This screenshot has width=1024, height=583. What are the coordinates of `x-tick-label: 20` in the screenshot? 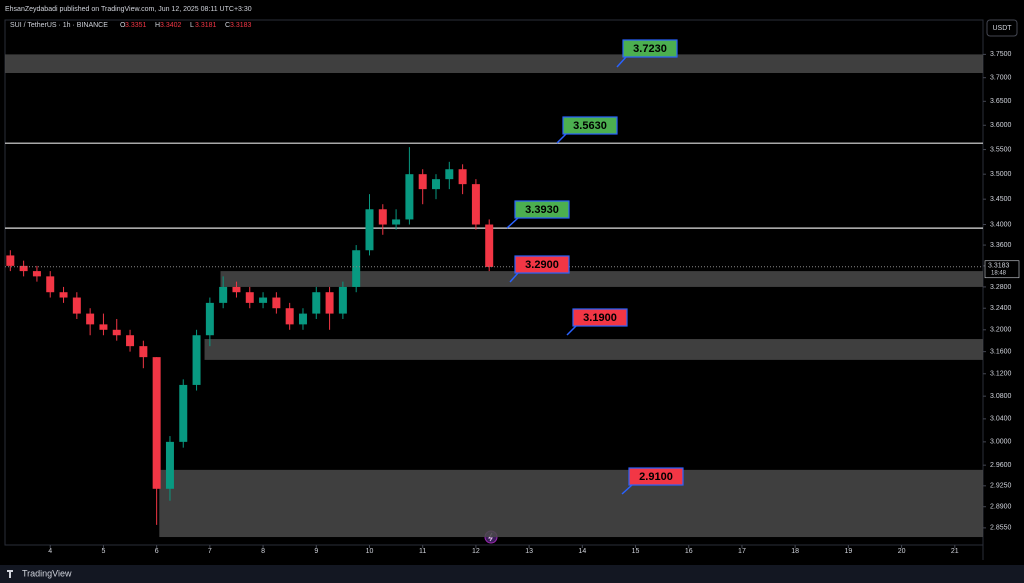 It's located at (902, 551).